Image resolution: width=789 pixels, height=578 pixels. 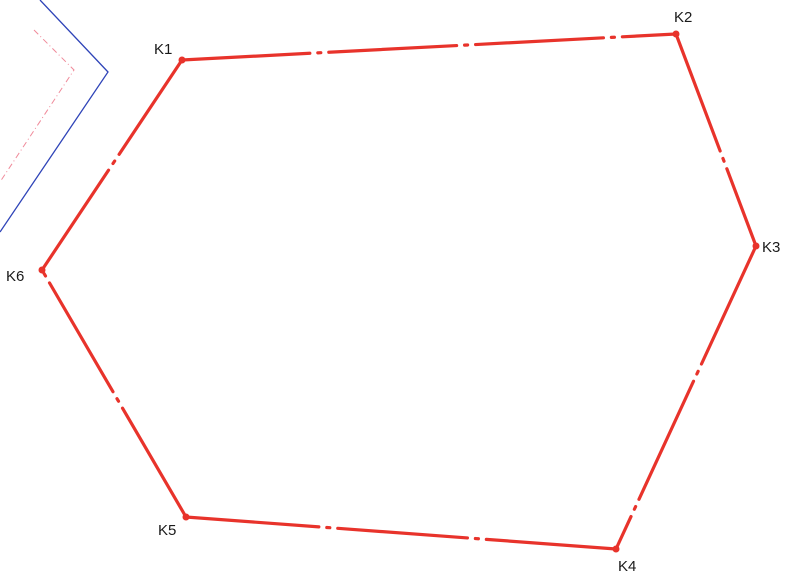 I want to click on edge-k5-k6, so click(x=114, y=393).